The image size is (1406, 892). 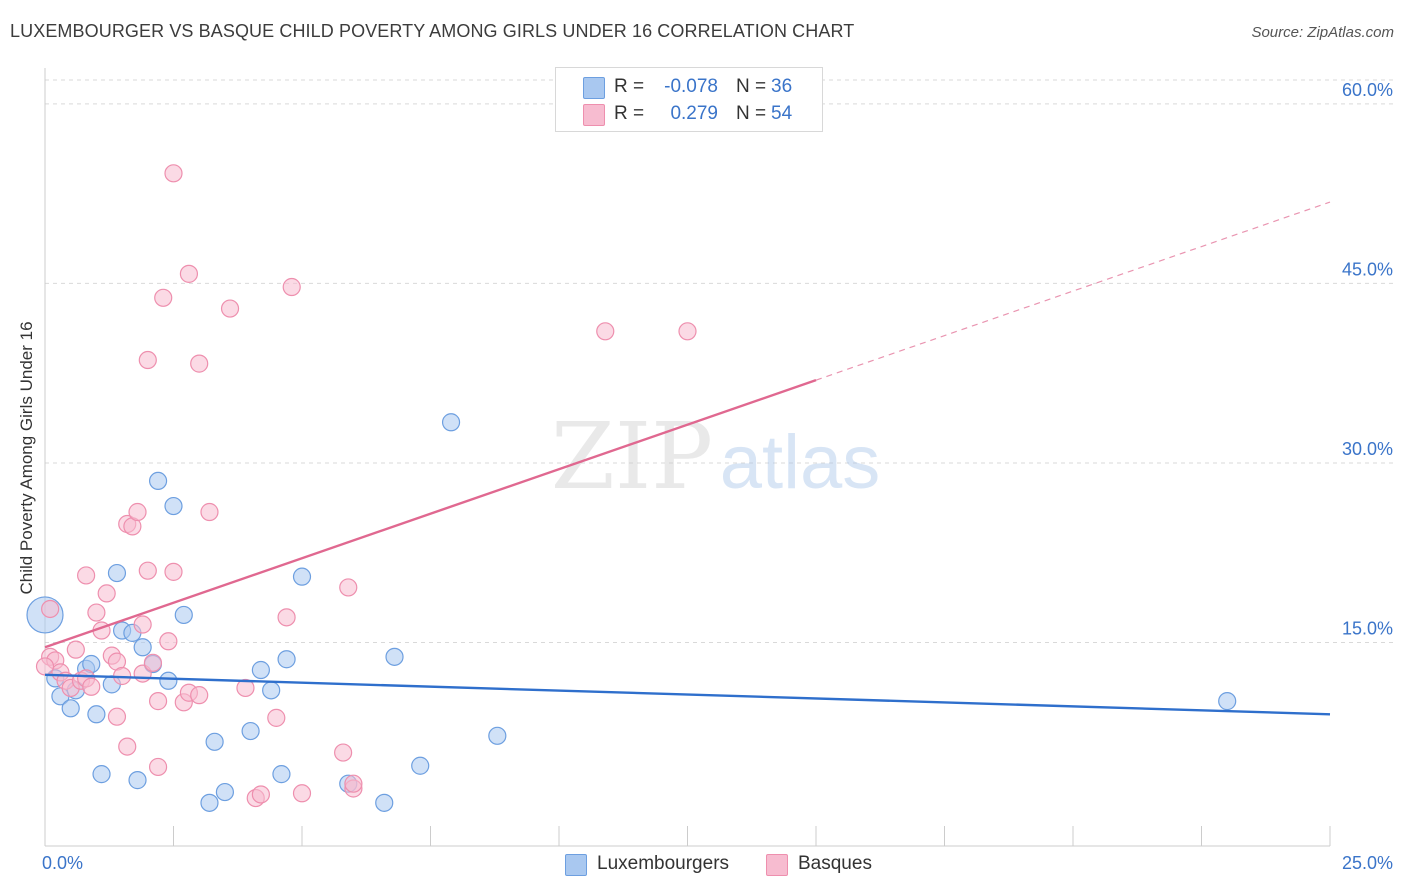 What do you see at coordinates (715, 456) in the screenshot?
I see `watermark: ZIP atlas` at bounding box center [715, 456].